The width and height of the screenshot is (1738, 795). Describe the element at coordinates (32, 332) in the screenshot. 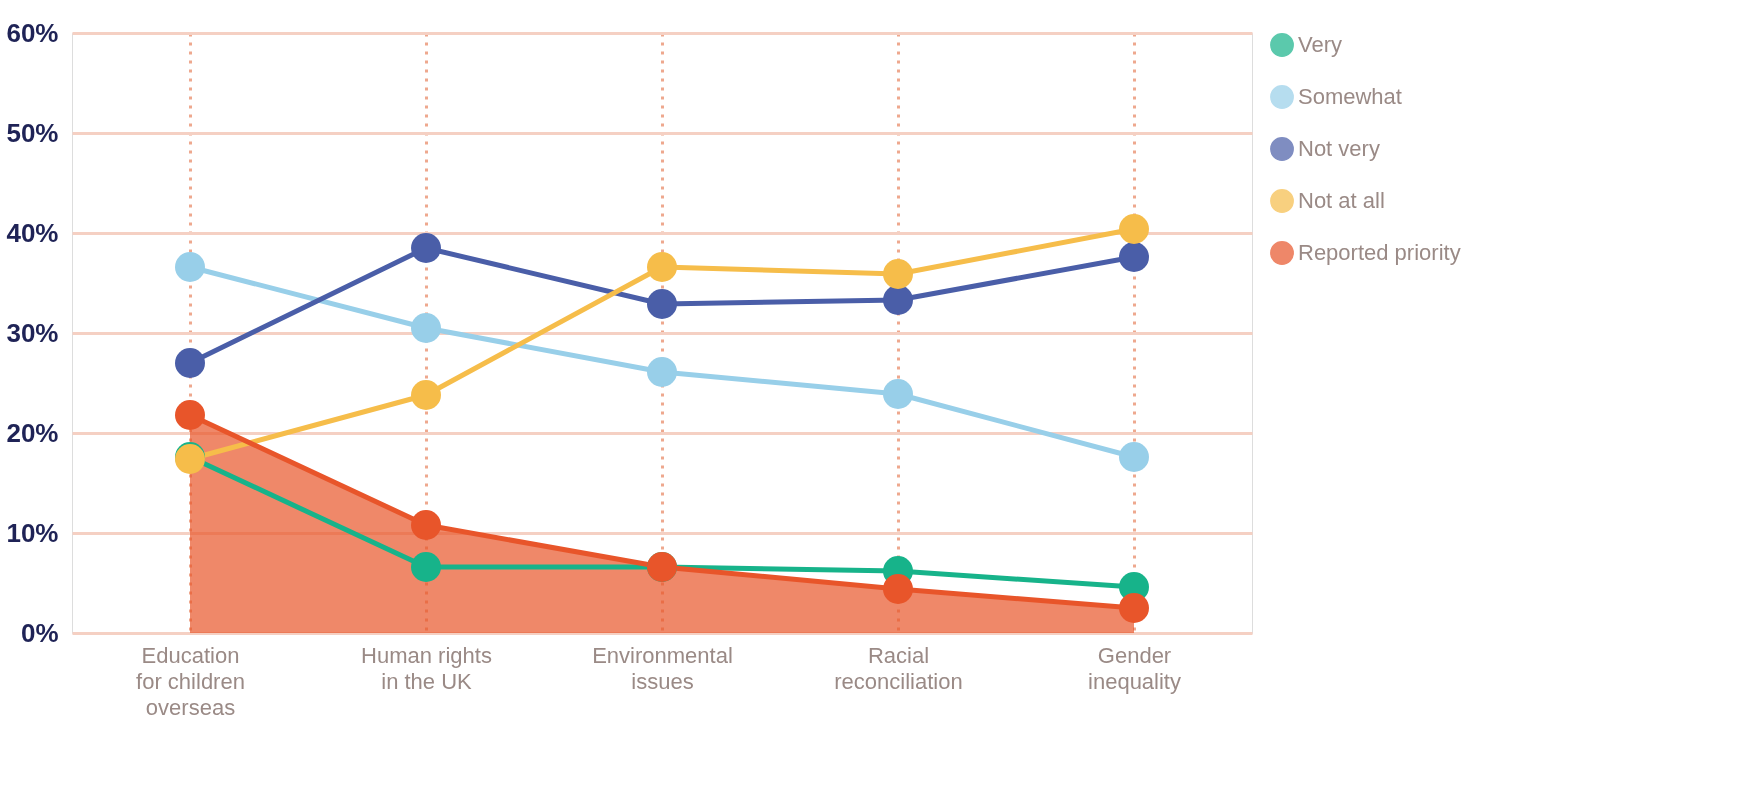

I see `y-tick-label: 30%` at that location.